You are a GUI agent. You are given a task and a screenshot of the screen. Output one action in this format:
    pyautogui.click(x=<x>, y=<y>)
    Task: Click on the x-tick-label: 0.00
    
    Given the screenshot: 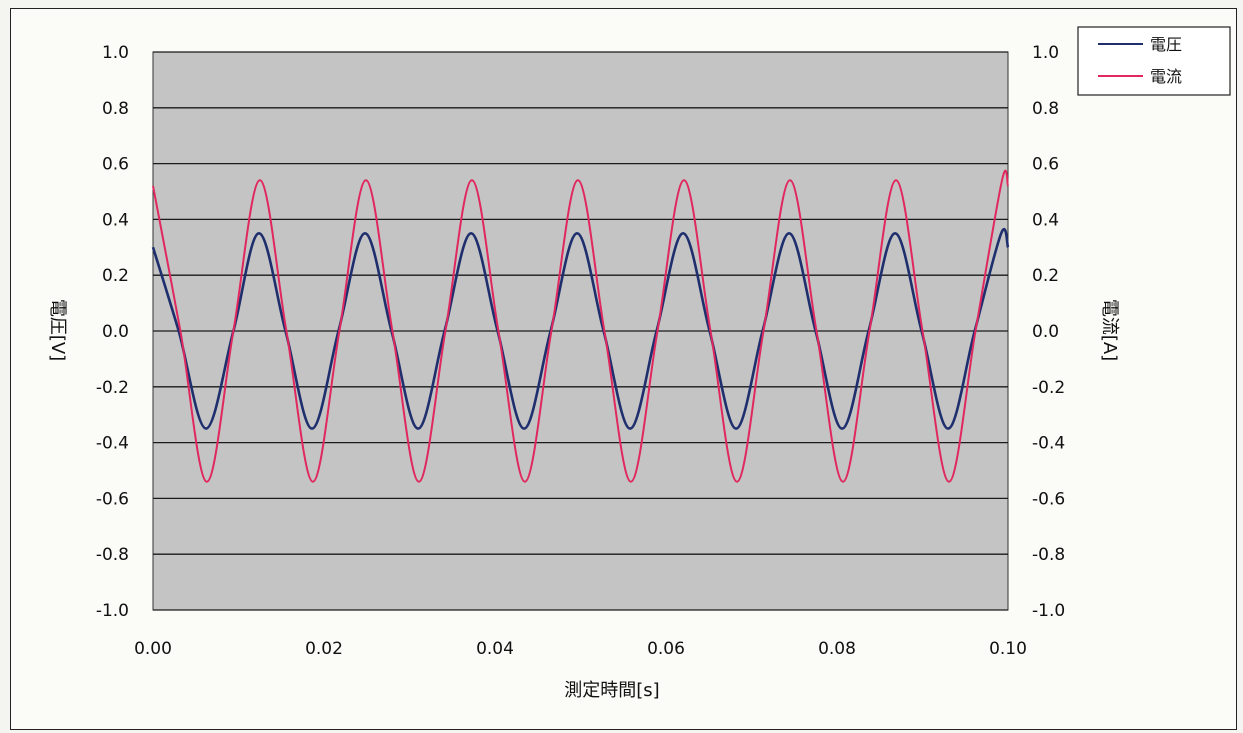 What is the action you would take?
    pyautogui.click(x=153, y=649)
    